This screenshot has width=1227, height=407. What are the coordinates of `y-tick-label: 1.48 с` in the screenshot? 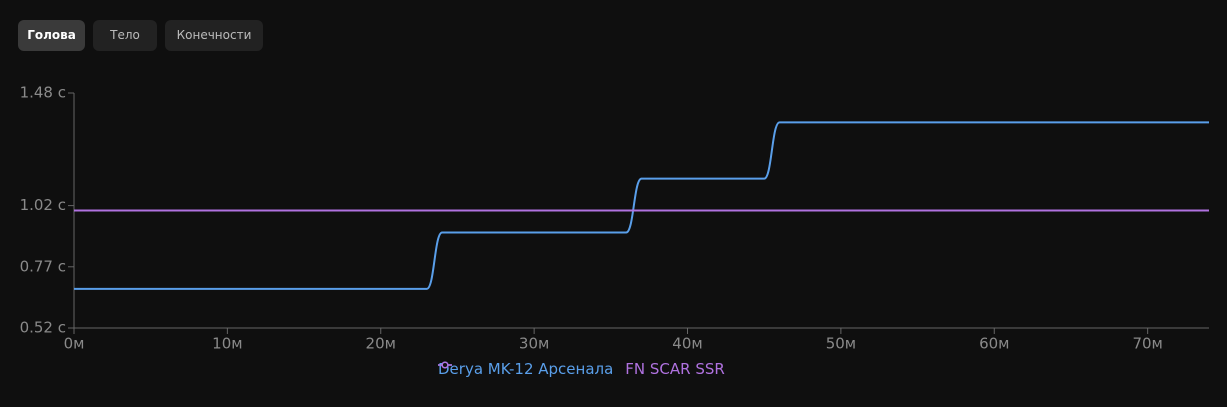 It's located at (43, 93).